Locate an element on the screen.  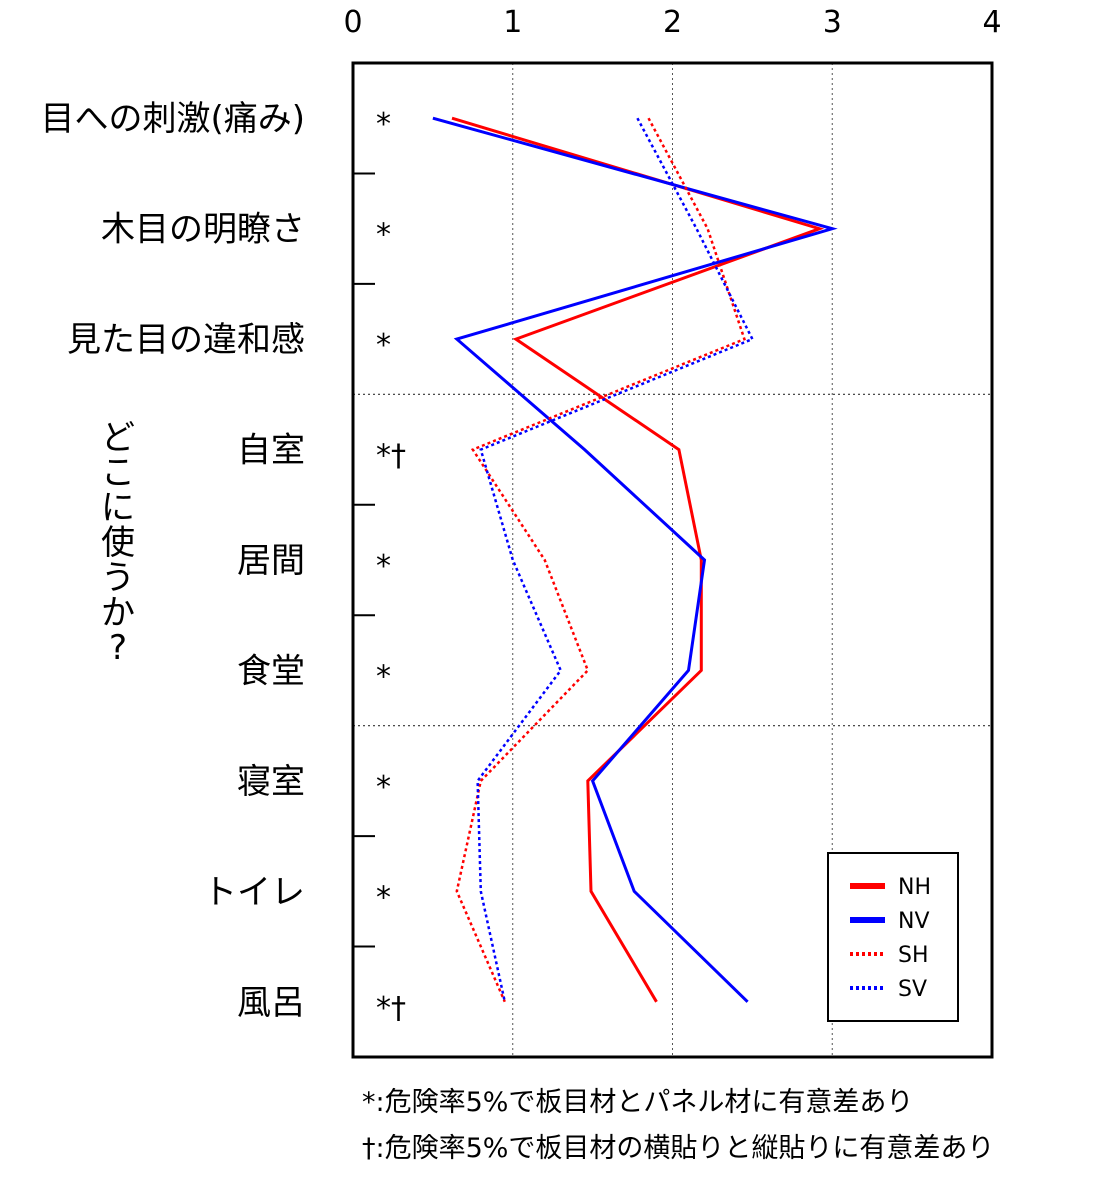
x-axis: 0 1 2 3 4 is located at coordinates (672, 22).